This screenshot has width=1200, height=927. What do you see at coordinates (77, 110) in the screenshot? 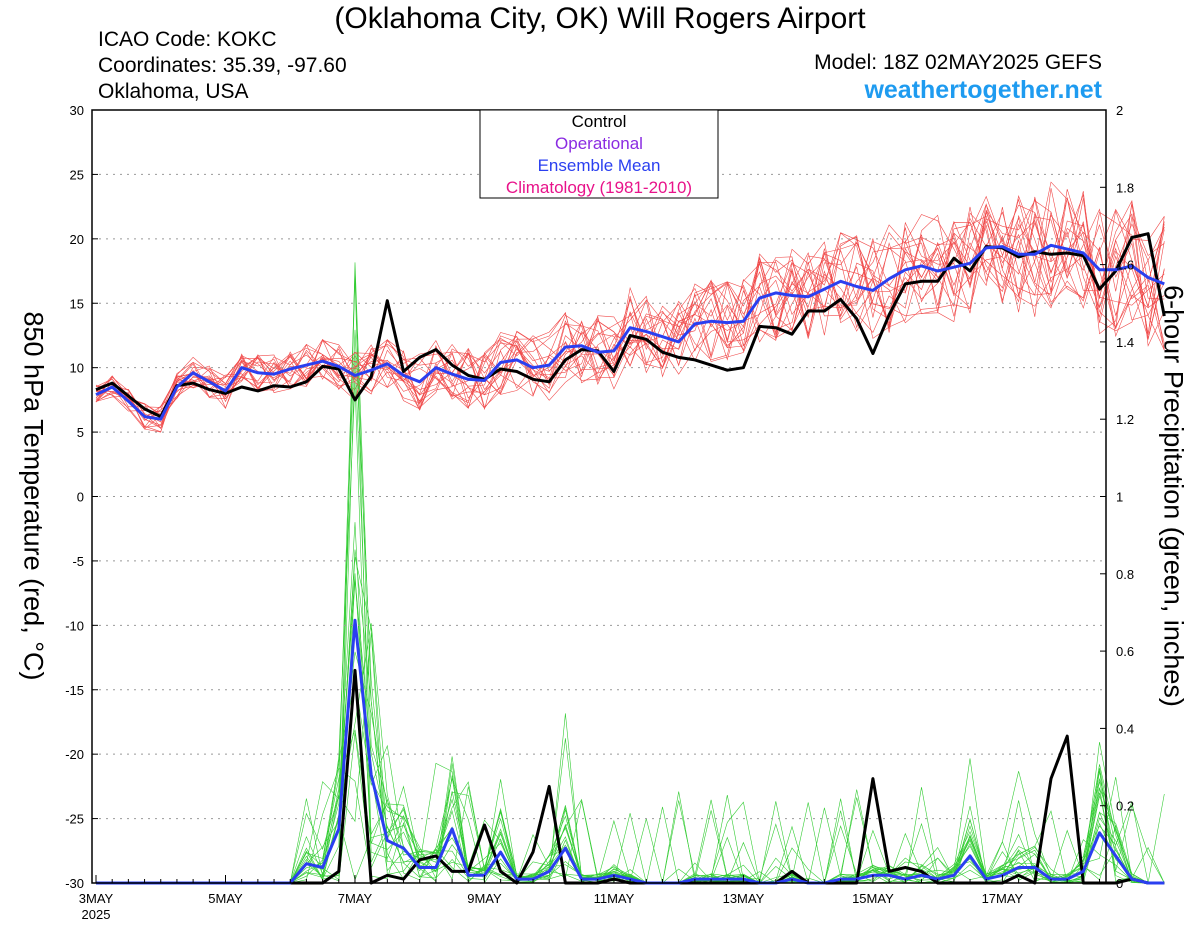
I see `y-tick-label: 30` at bounding box center [77, 110].